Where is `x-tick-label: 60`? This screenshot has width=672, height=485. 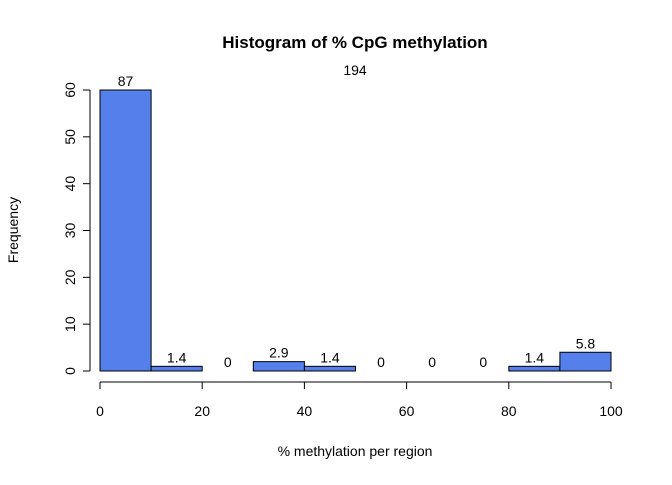 x-tick-label: 60 is located at coordinates (407, 411).